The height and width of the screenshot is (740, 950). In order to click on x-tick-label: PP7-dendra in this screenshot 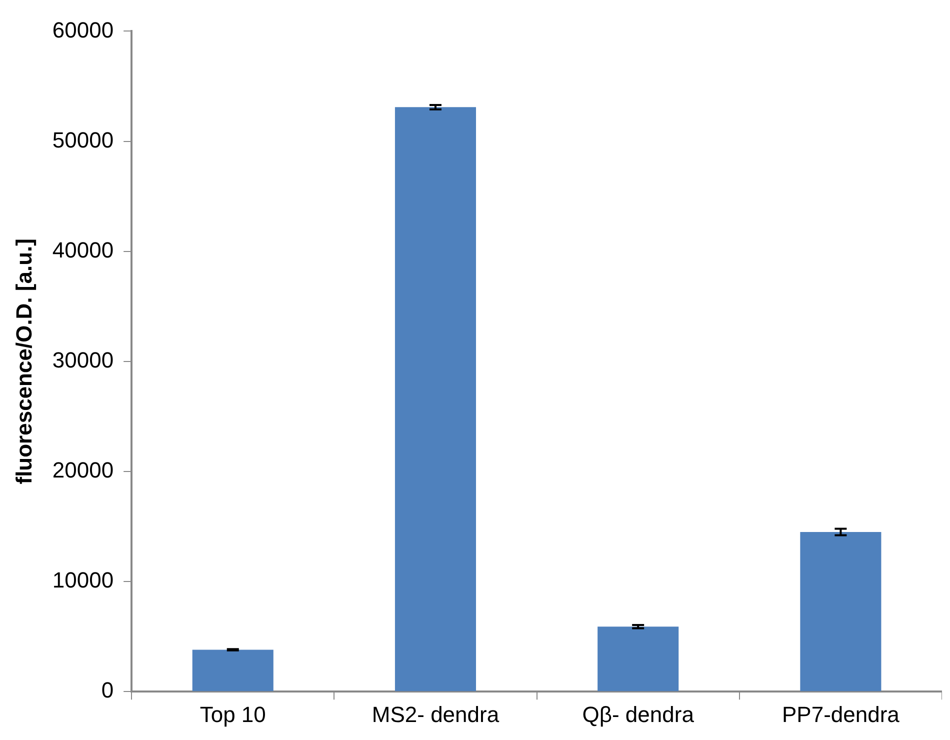, I will do `click(841, 714)`.